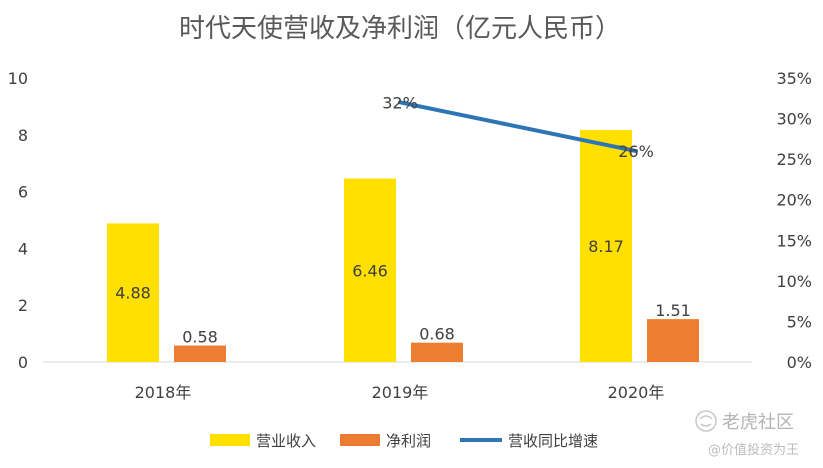 This screenshot has width=823, height=468. I want to click on left-axis-tick-label: 2, so click(23, 305).